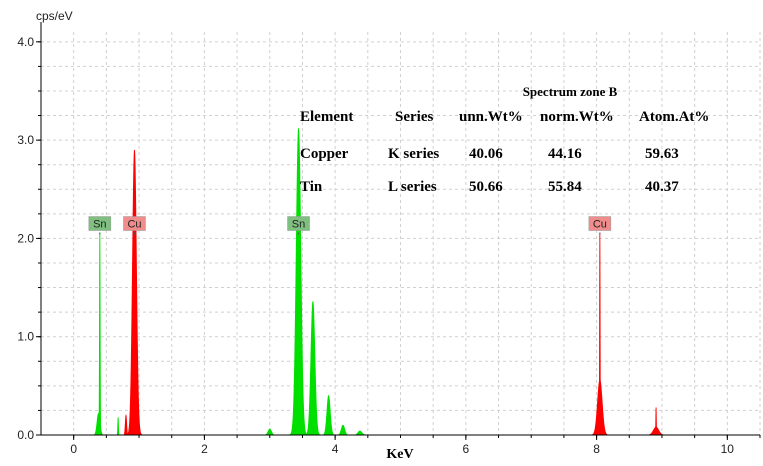 This screenshot has width=763, height=466. Describe the element at coordinates (311, 187) in the screenshot. I see `table-cell: Tin` at that location.